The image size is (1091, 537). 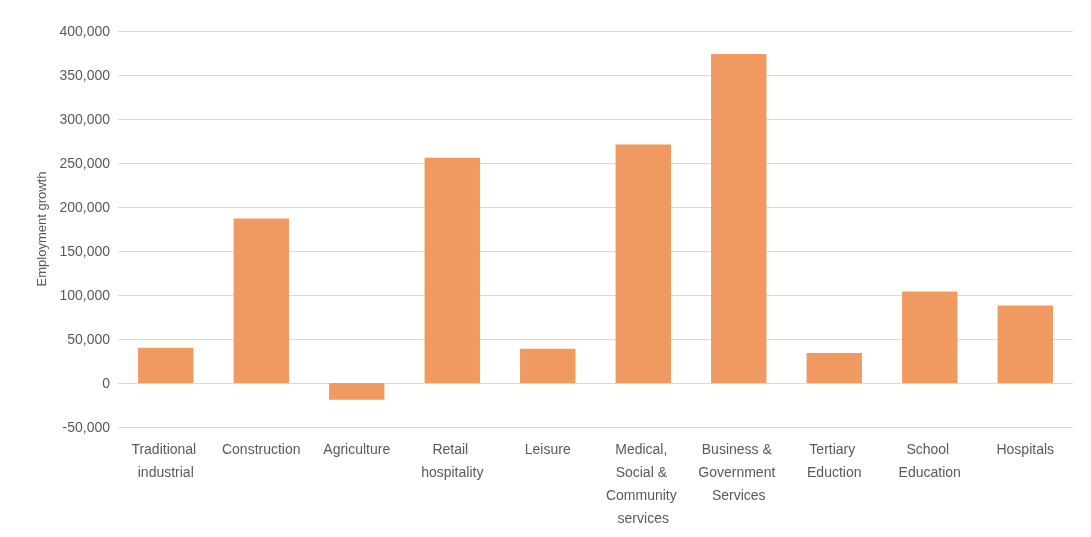 What do you see at coordinates (85, 251) in the screenshot?
I see `y-tick-label: 150,000` at bounding box center [85, 251].